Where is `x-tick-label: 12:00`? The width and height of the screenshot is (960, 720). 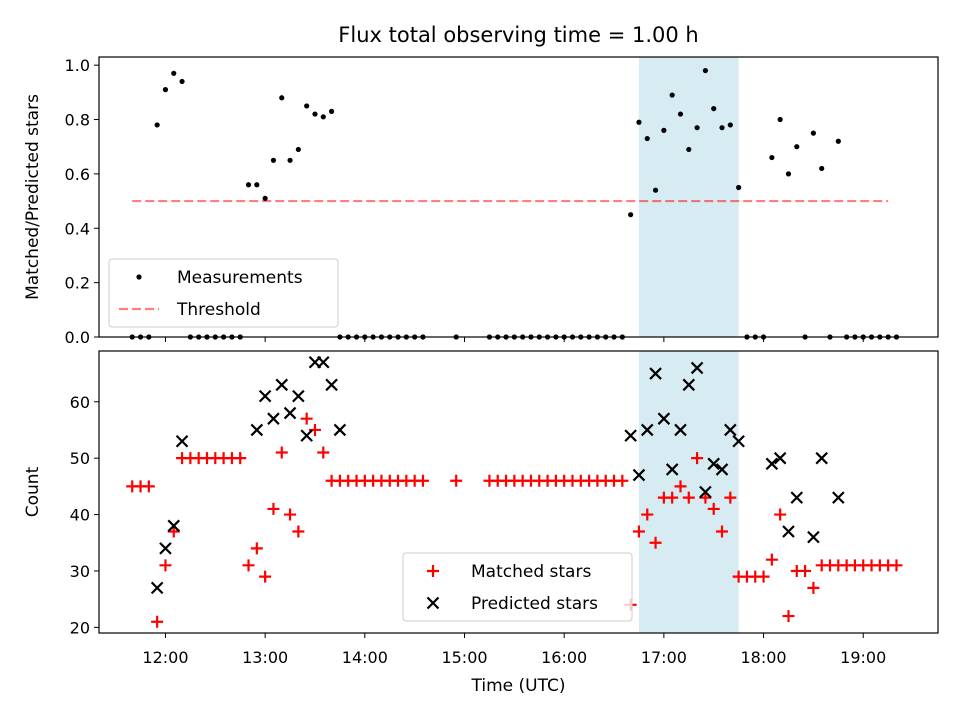
x-tick-label: 12:00 is located at coordinates (165, 657).